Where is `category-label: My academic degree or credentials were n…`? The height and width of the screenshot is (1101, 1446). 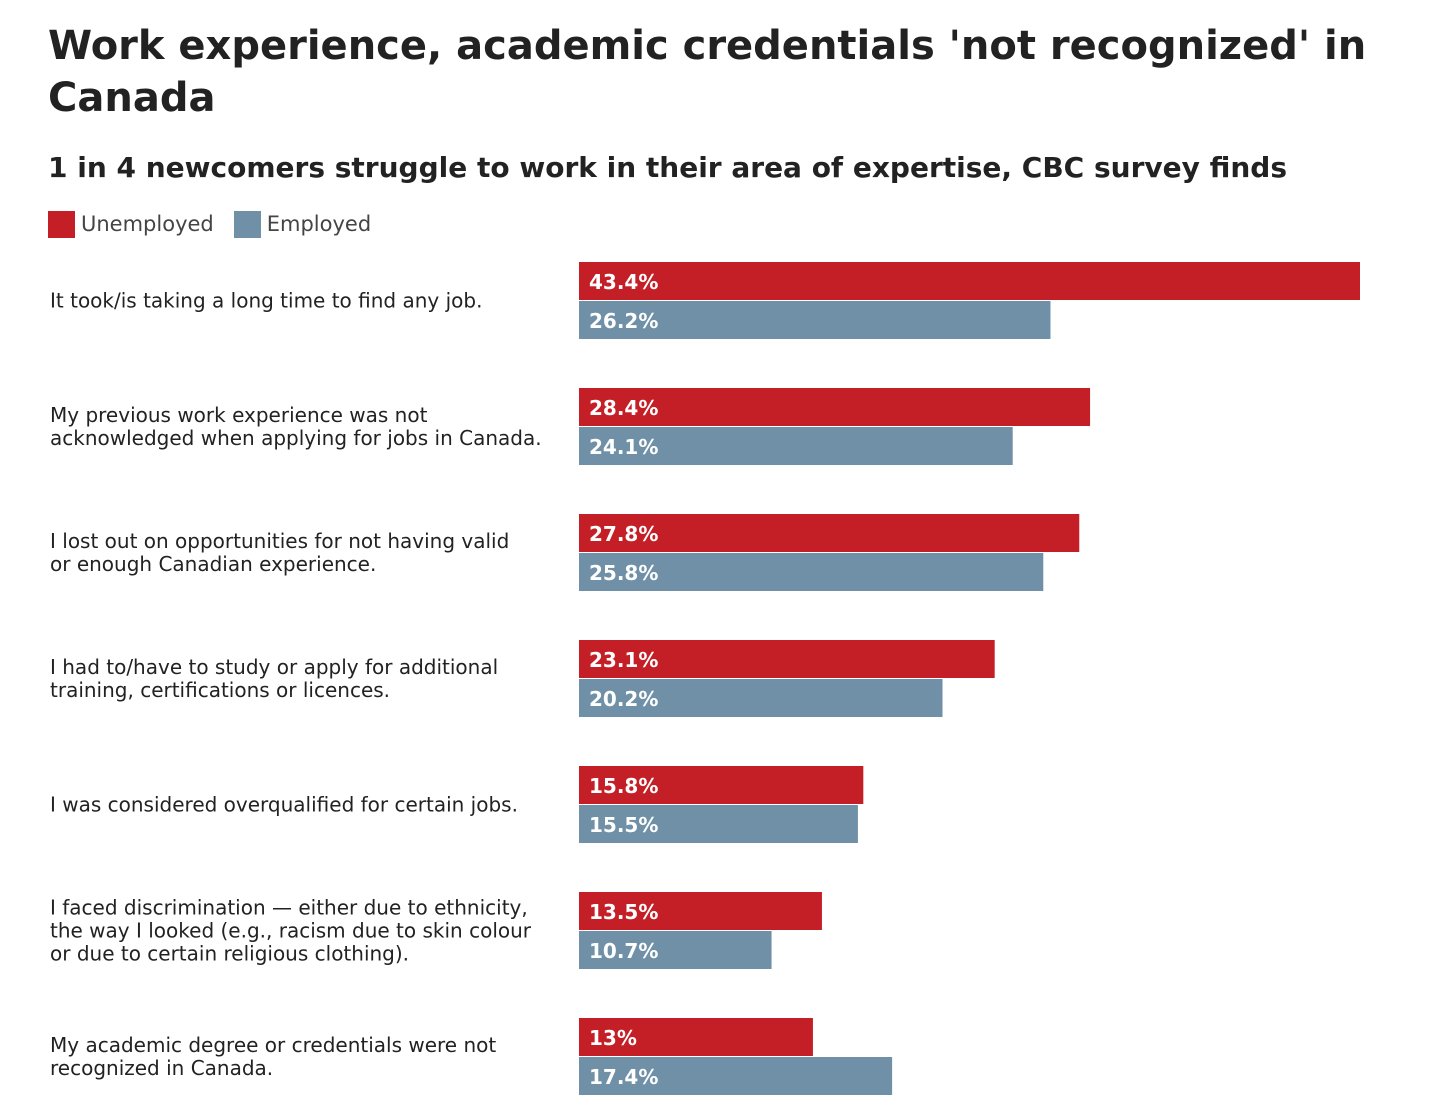
category-label: My academic degree or credentials were n… is located at coordinates (273, 1056).